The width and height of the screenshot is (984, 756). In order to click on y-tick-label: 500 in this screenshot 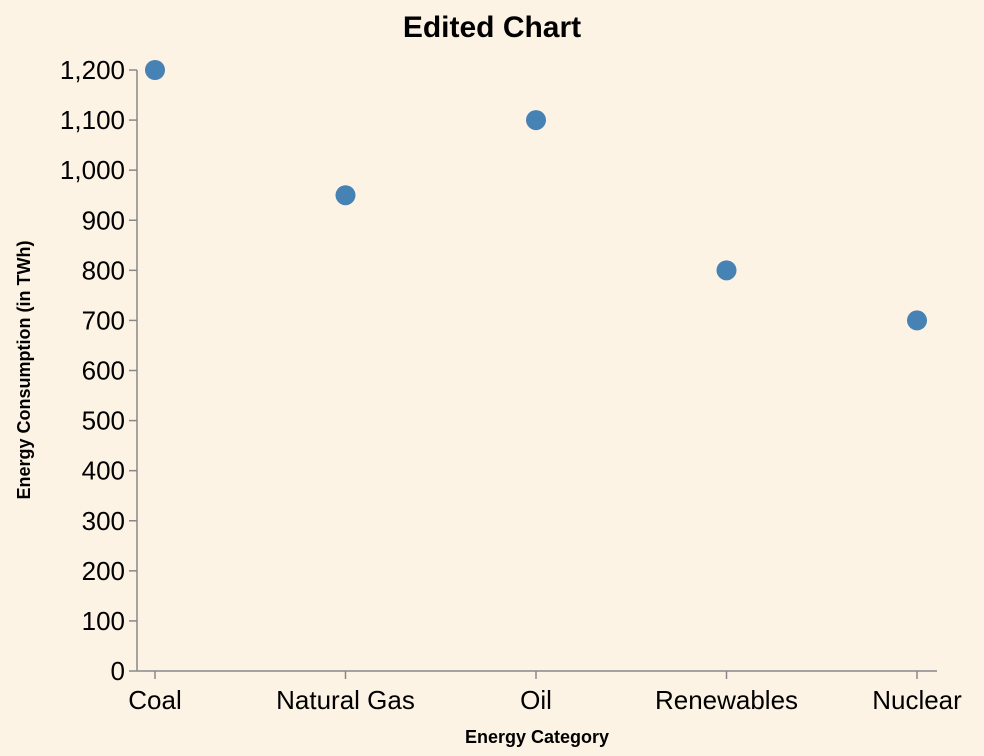, I will do `click(103, 421)`.